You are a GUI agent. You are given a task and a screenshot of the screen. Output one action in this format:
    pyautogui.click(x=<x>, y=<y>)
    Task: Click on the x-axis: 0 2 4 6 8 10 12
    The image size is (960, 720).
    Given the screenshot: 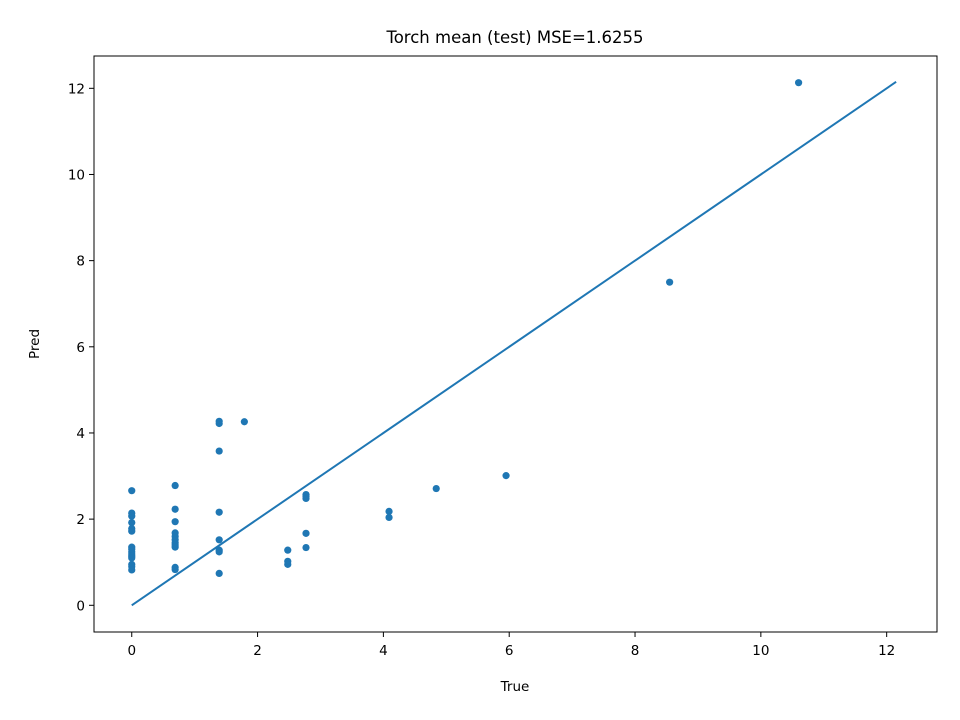 What is the action you would take?
    pyautogui.click(x=511, y=645)
    